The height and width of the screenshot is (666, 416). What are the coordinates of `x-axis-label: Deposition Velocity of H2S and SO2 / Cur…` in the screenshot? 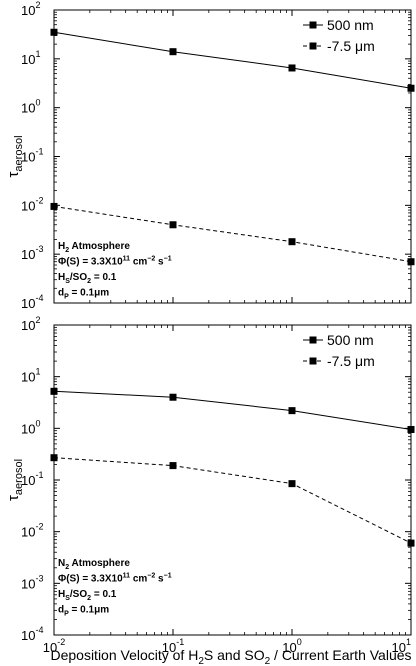 It's located at (230, 656).